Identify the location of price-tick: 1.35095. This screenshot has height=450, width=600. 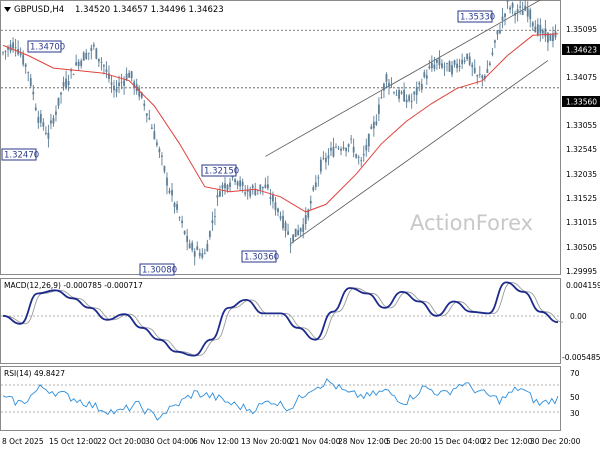
(581, 29).